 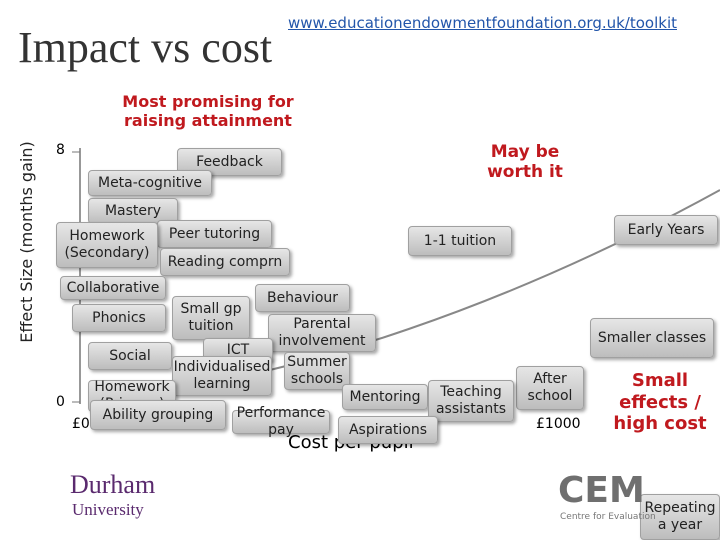 I want to click on x-tick-label: £1000, so click(x=558, y=424).